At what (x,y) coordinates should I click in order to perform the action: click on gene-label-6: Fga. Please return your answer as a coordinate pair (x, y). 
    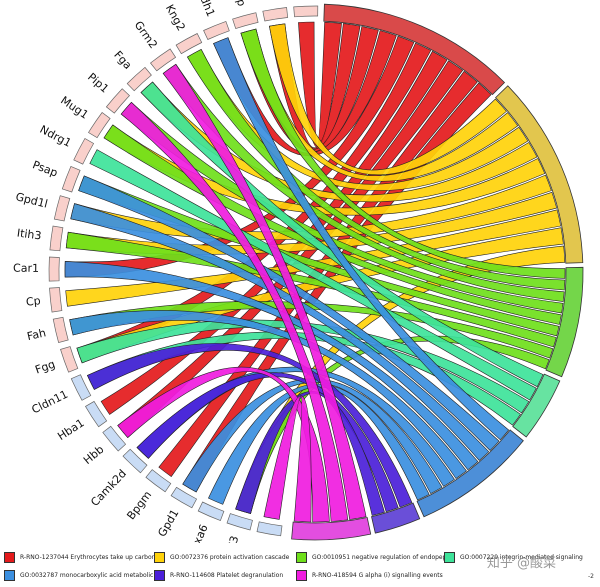
    Looking at the image, I should click on (122, 60).